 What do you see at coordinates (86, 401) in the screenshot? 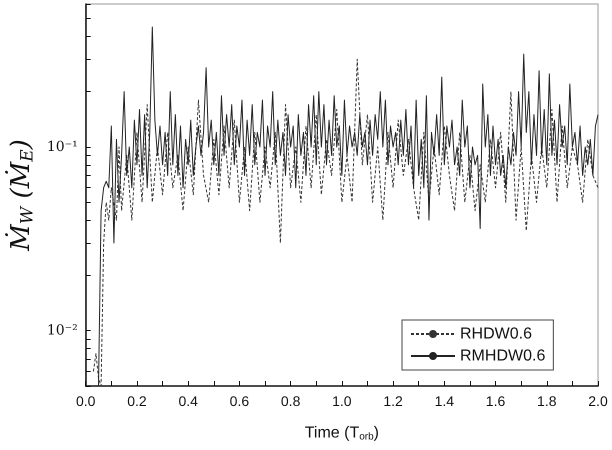
I see `x-tick-label: 0.0` at bounding box center [86, 401].